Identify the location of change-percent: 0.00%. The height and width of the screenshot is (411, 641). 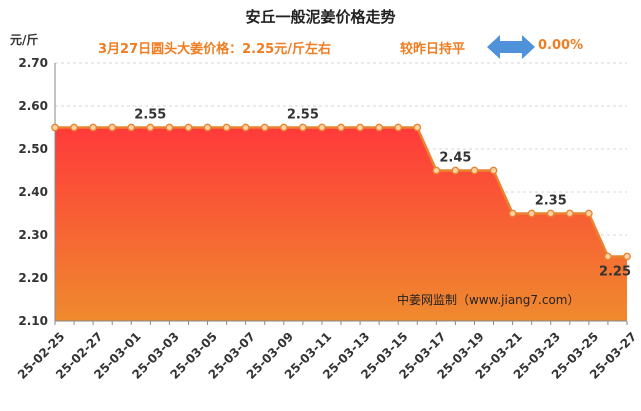
(561, 45).